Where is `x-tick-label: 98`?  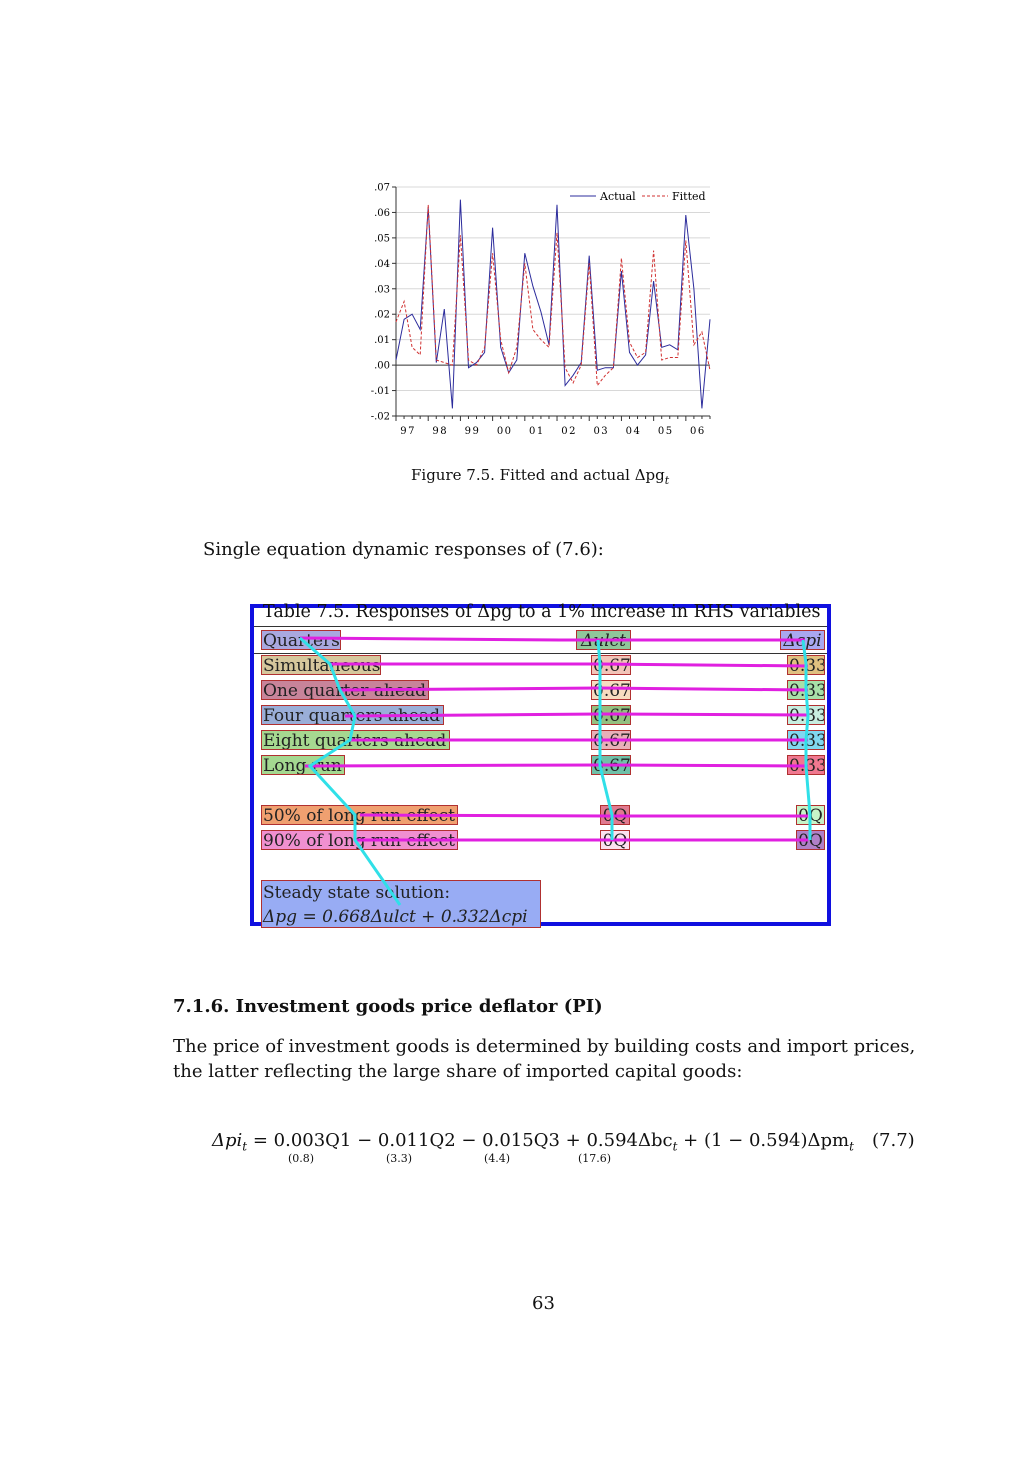 x-tick-label: 98 is located at coordinates (440, 431).